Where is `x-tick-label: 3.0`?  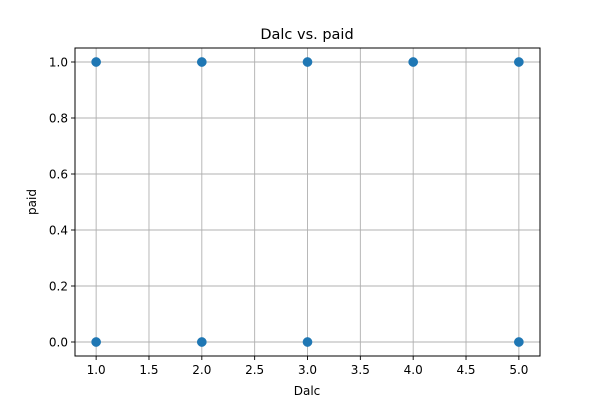 x-tick-label: 3.0 is located at coordinates (307, 370).